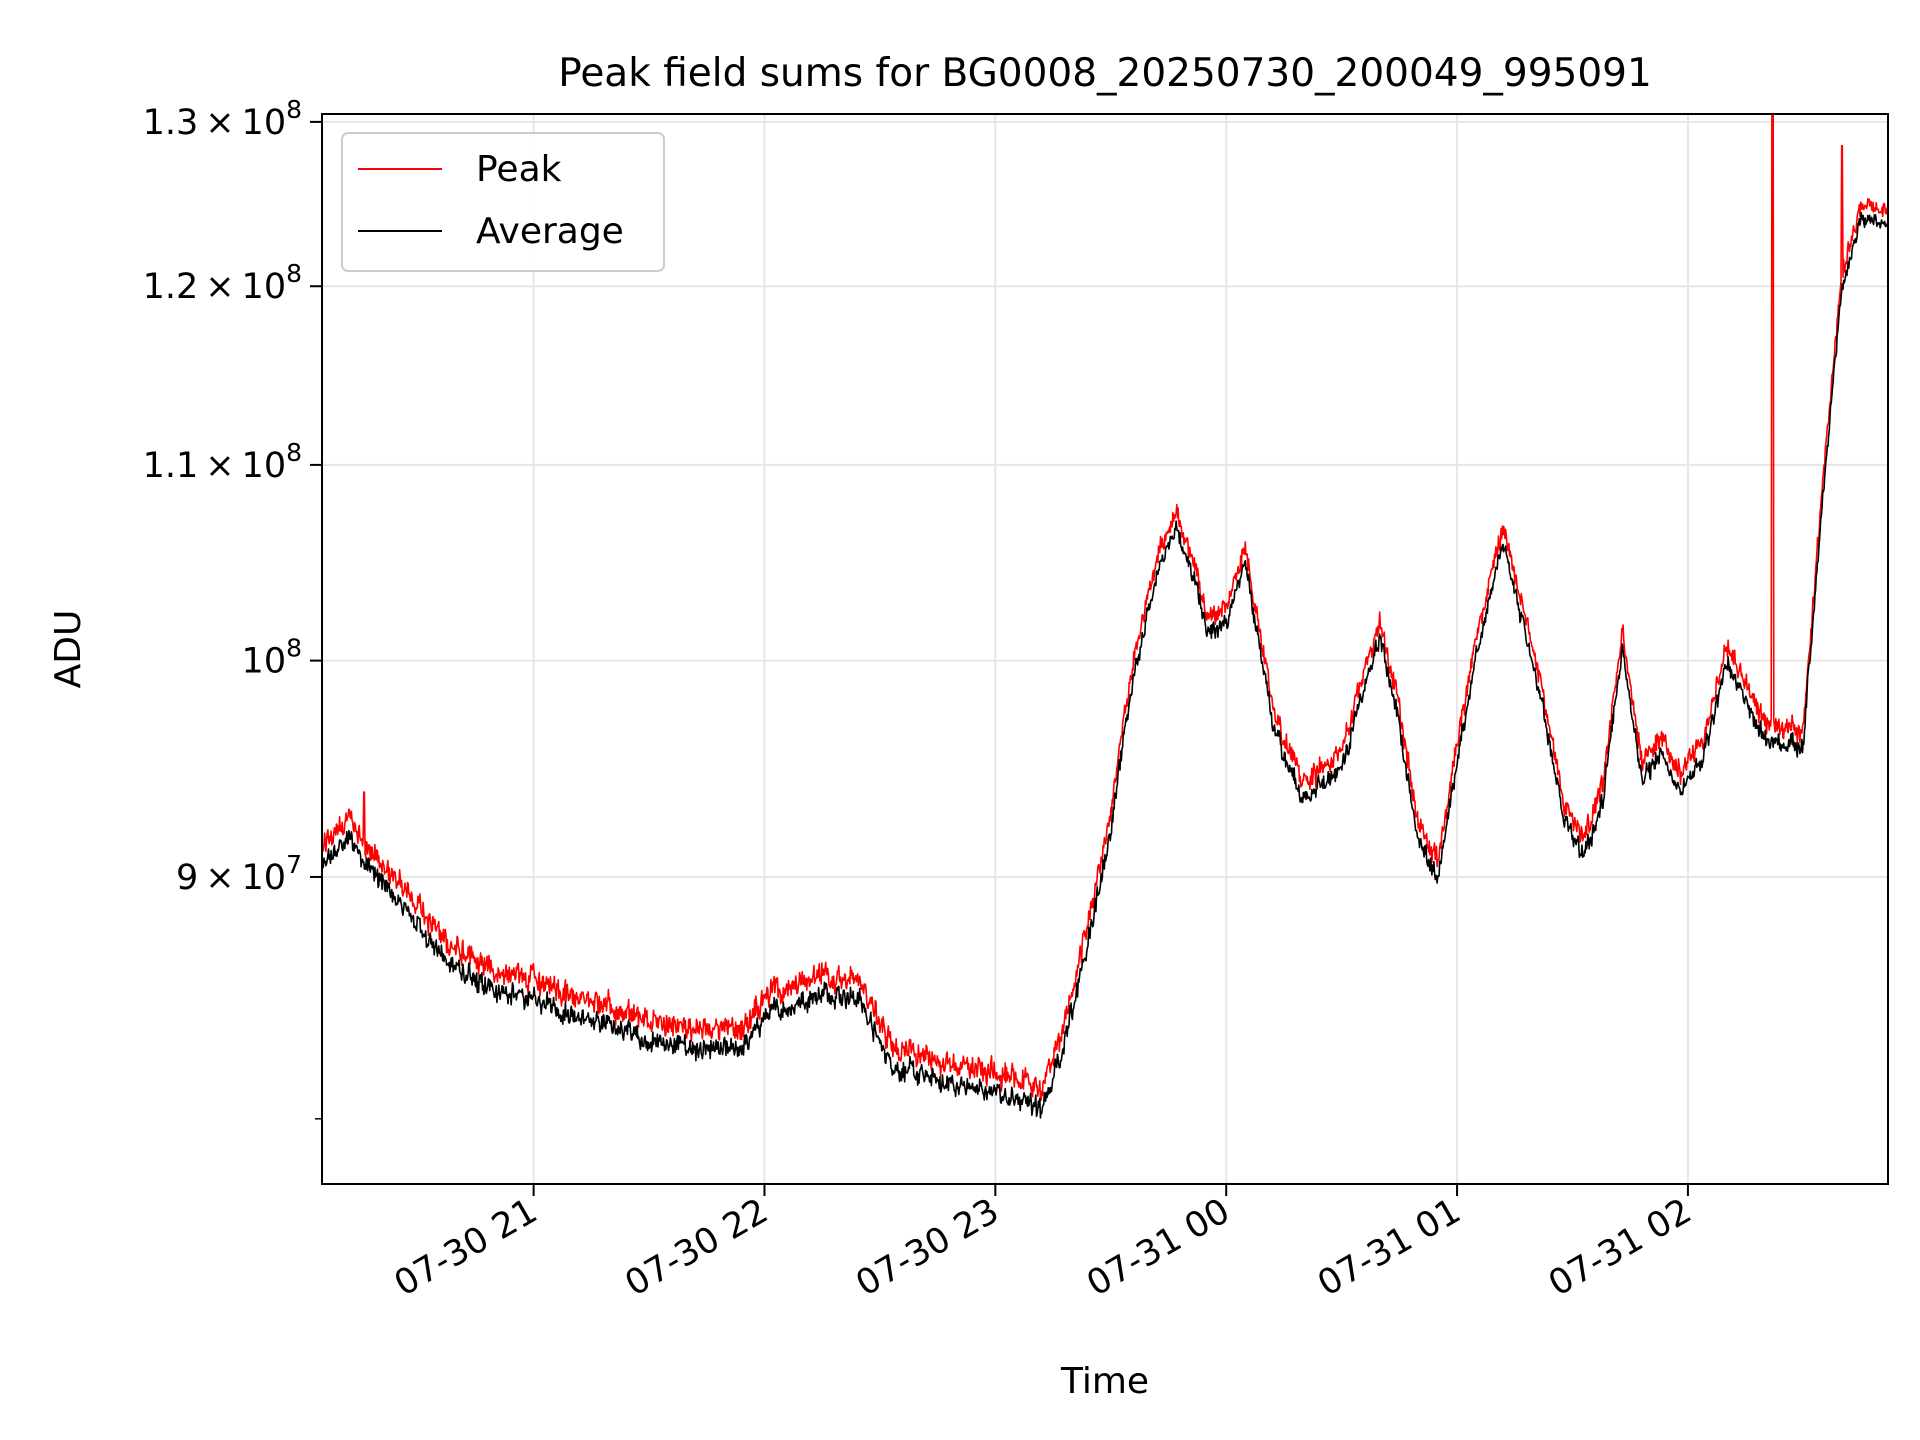 The height and width of the screenshot is (1440, 1920). Describe the element at coordinates (272, 658) in the screenshot. I see `y-tick-label: 108` at that location.